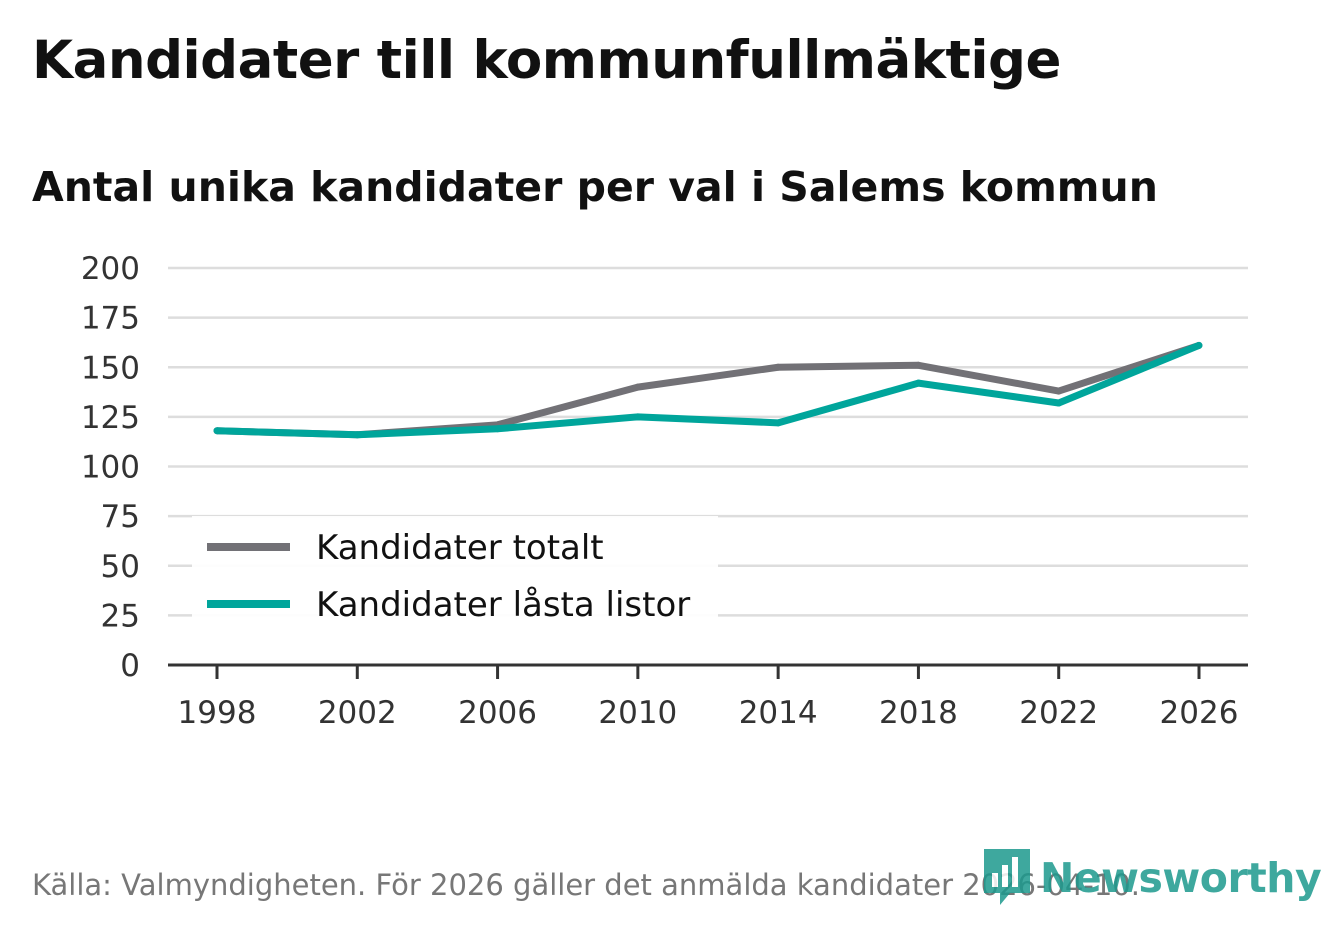 The image size is (1322, 939). Describe the element at coordinates (638, 417) in the screenshot. I see `series-1-point-2010` at that location.